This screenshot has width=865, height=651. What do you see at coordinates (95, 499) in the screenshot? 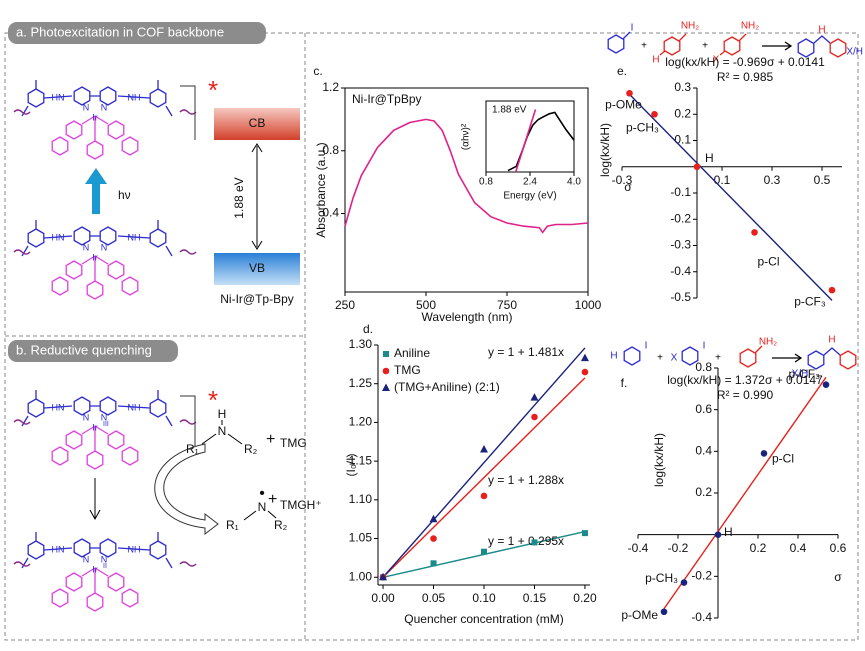
I see `reduction-arrow` at bounding box center [95, 499].